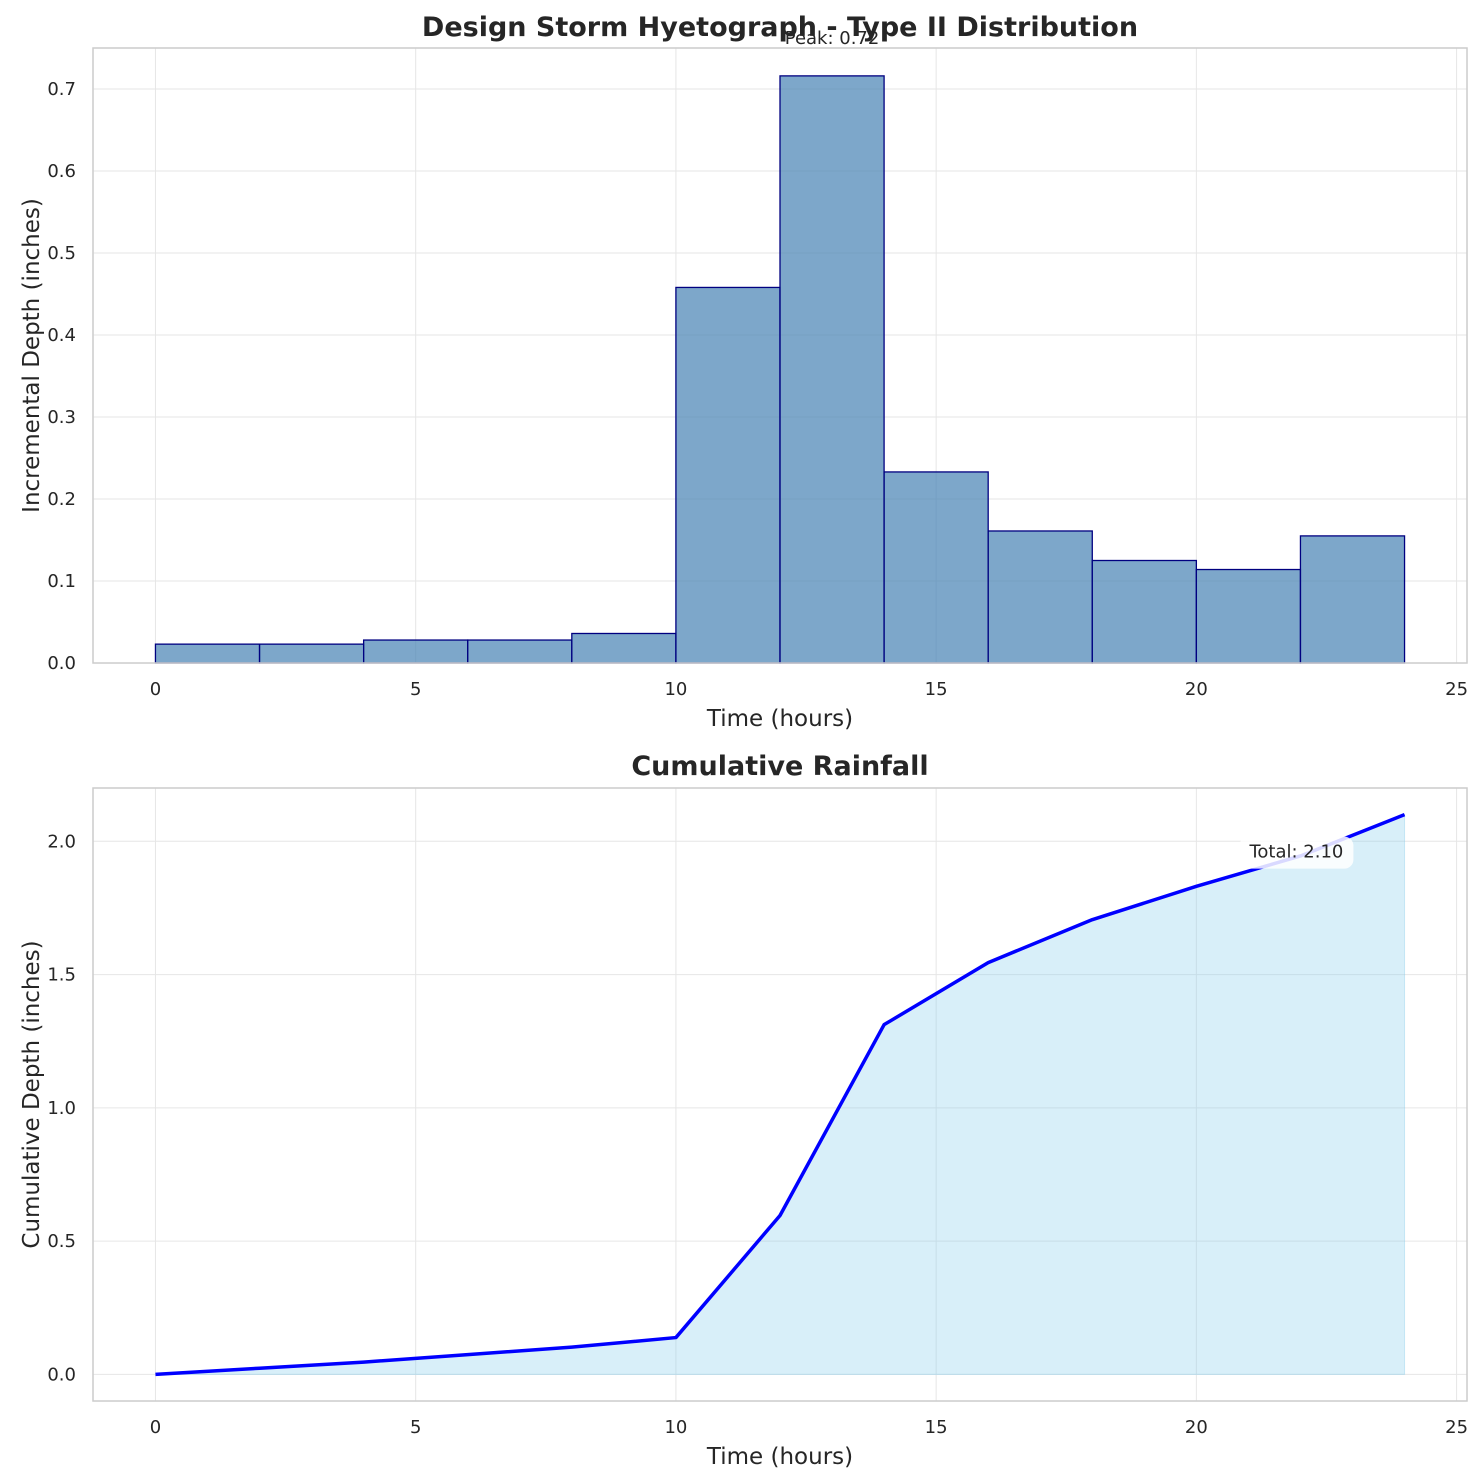 The image size is (1484, 1484). Describe the element at coordinates (61, 581) in the screenshot. I see `y-tick-label: 0.1` at that location.